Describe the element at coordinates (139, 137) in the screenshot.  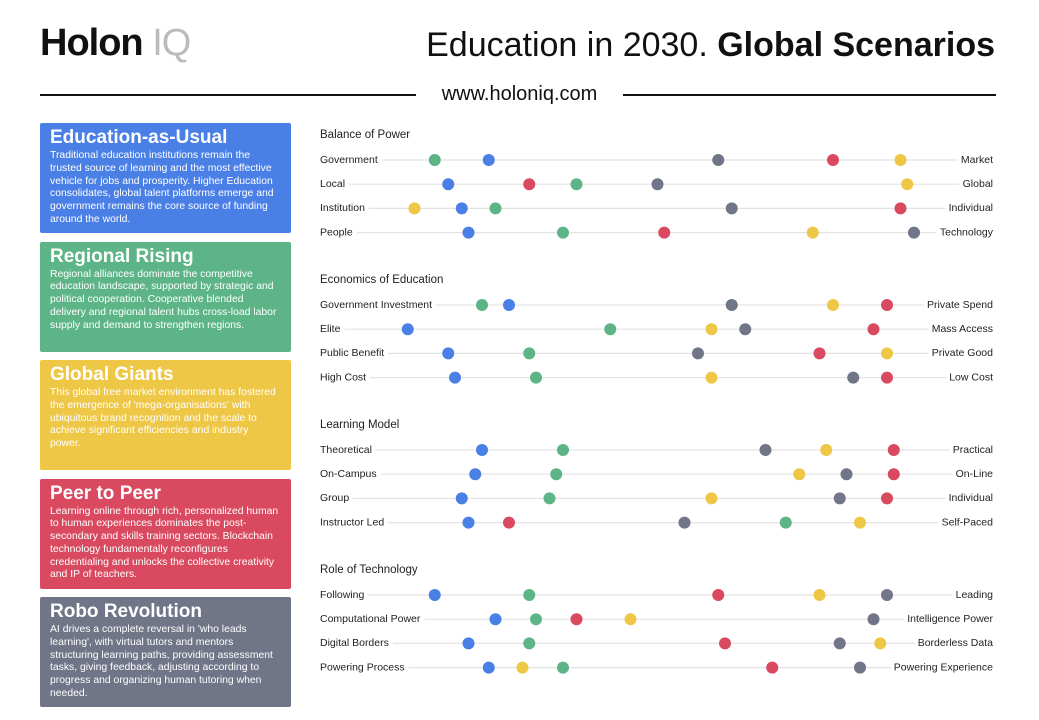
I see `scenario-name: Education-as-Usual` at that location.